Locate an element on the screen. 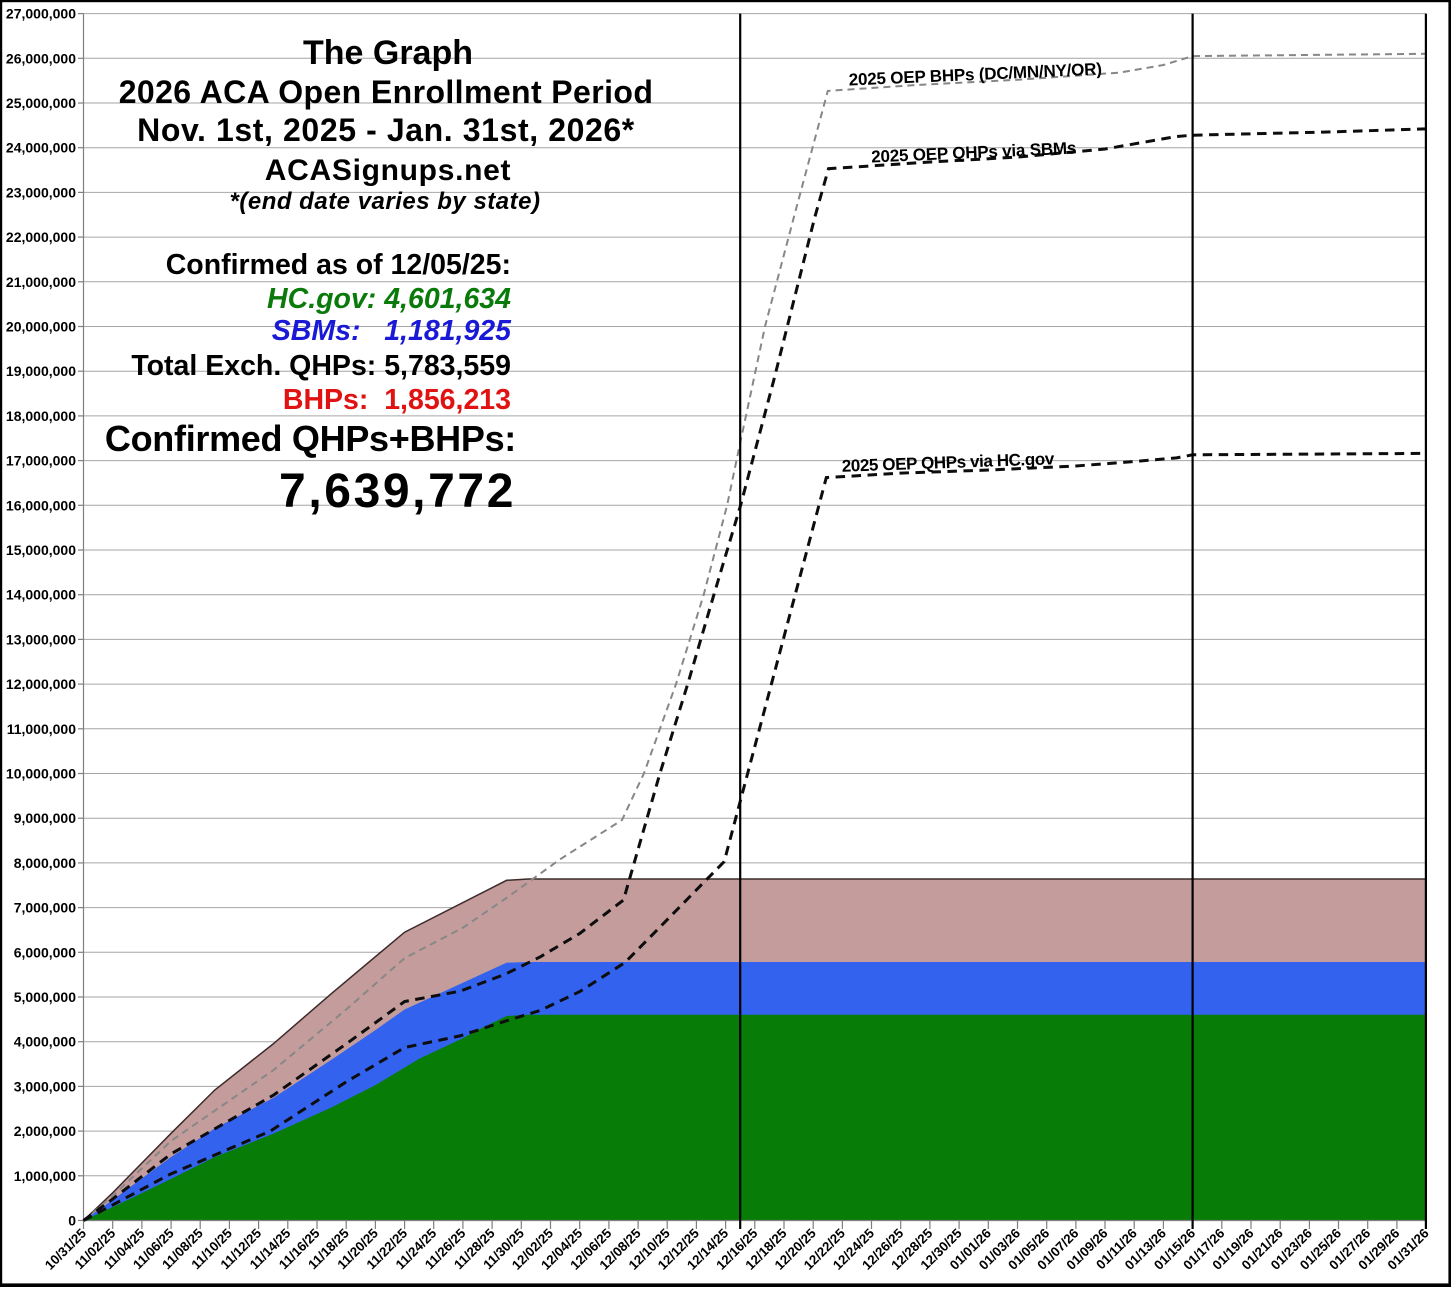 Image resolution: width=1451 pixels, height=1292 pixels. svg-text: 18,000,000 is located at coordinates (41, 416).